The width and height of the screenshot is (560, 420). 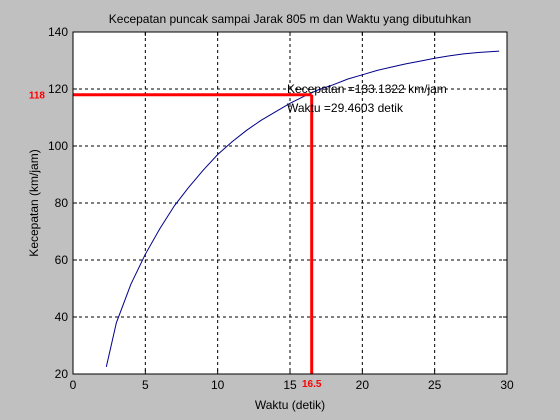 I want to click on x-tick-label: 10, so click(x=218, y=385).